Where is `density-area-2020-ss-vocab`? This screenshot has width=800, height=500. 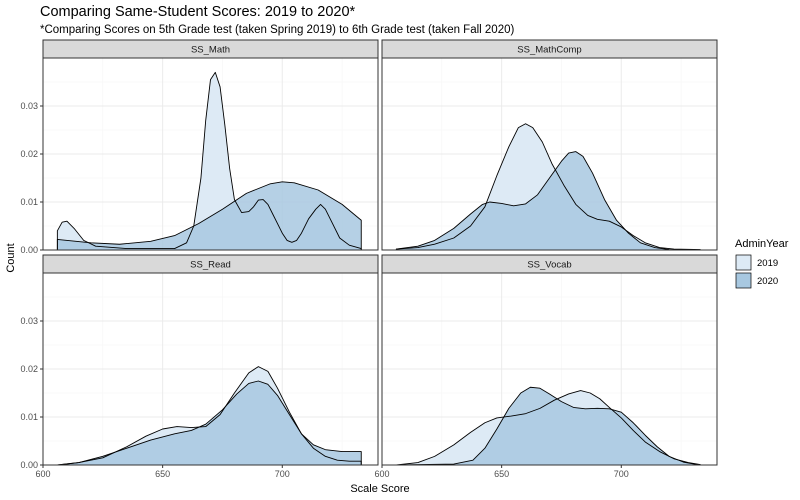 density-area-2020-ss-vocab is located at coordinates (548, 426).